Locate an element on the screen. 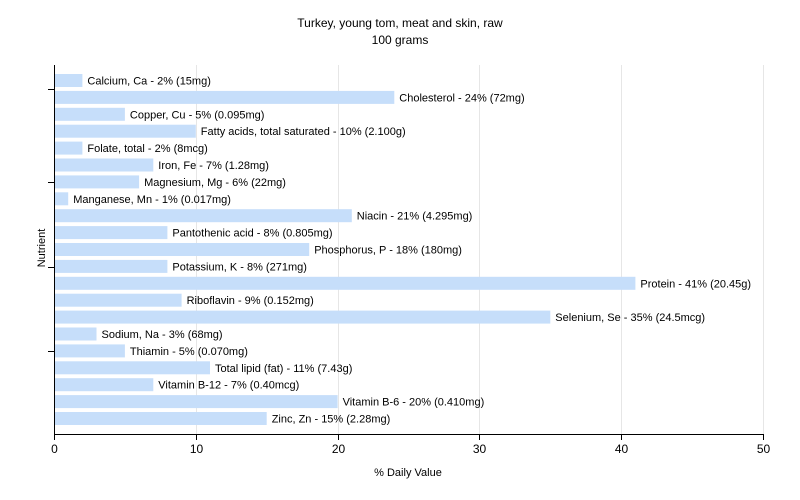 The width and height of the screenshot is (800, 500). bar-label: Protein - 41% (20.45g) is located at coordinates (695, 284).